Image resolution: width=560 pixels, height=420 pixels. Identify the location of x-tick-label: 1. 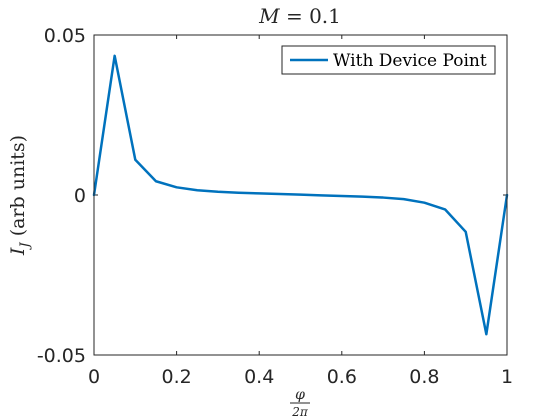
(507, 377).